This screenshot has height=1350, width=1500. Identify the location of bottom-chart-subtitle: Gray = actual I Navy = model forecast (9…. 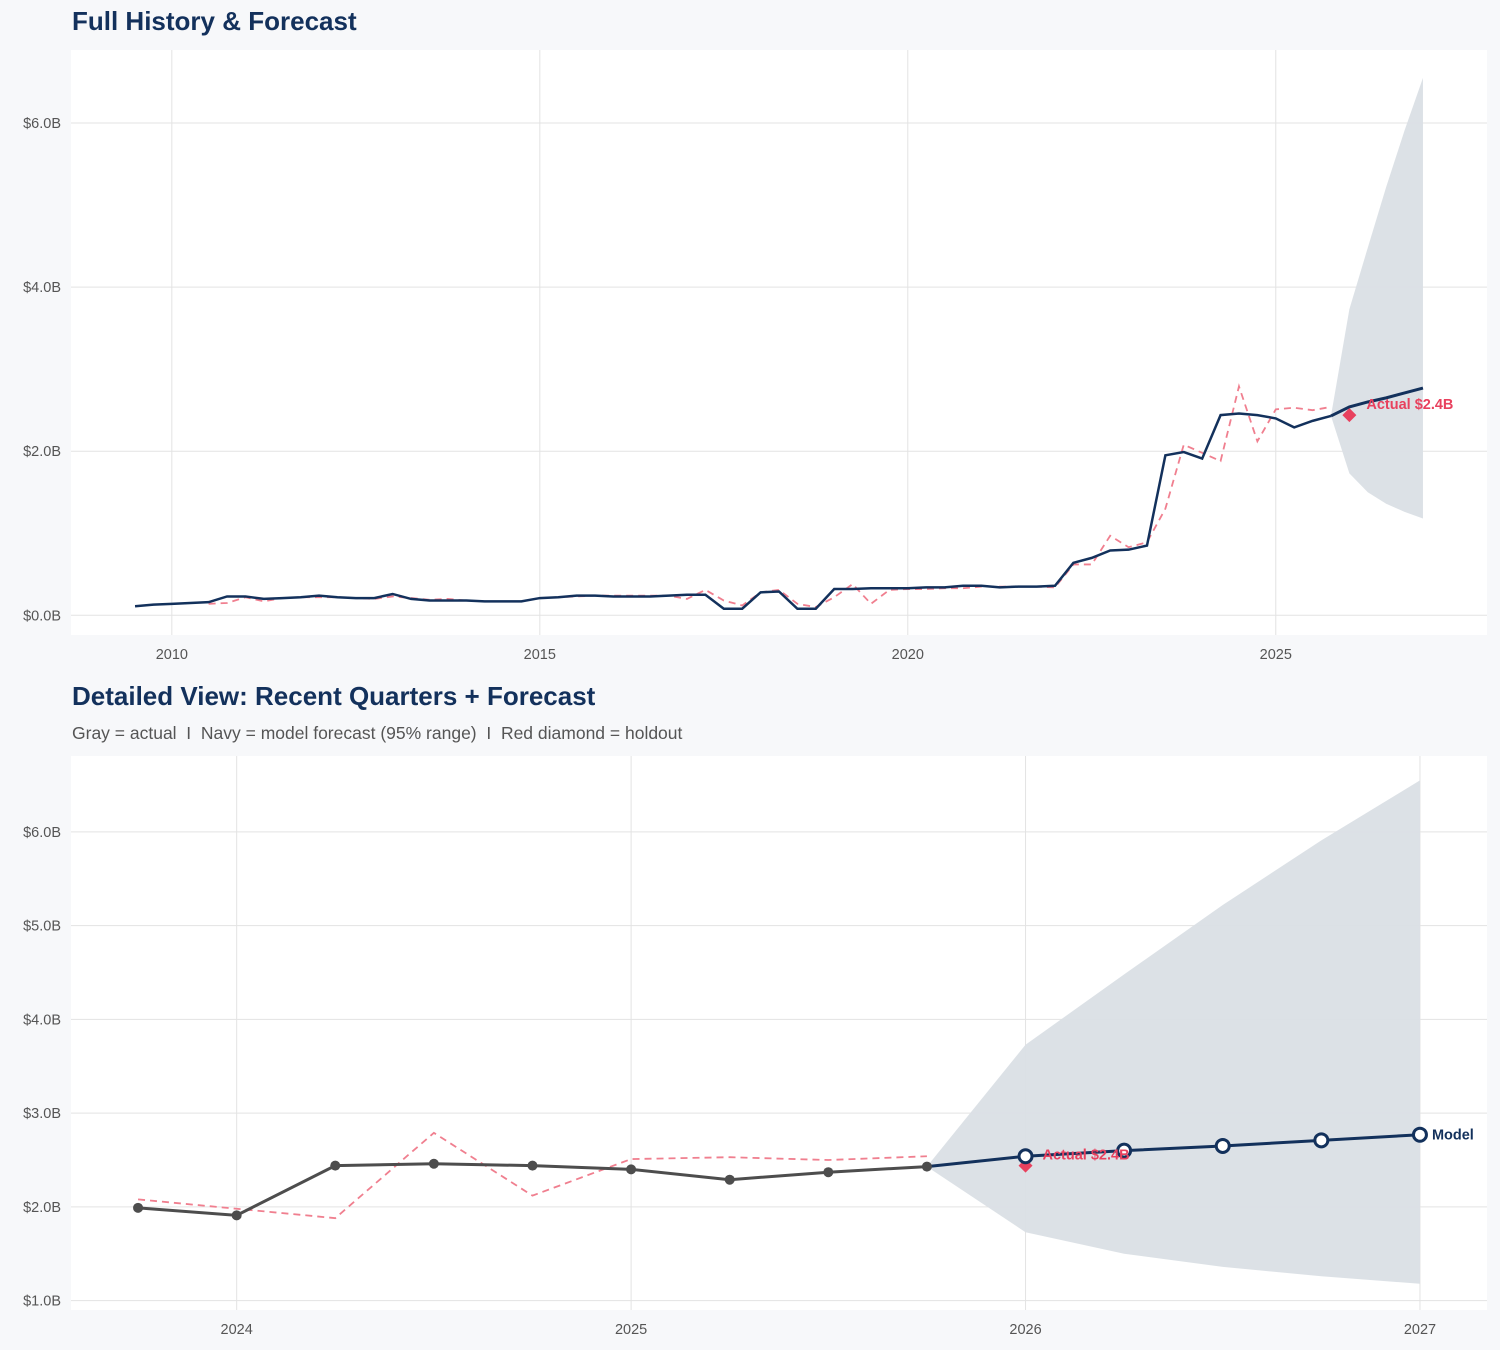
(377, 733).